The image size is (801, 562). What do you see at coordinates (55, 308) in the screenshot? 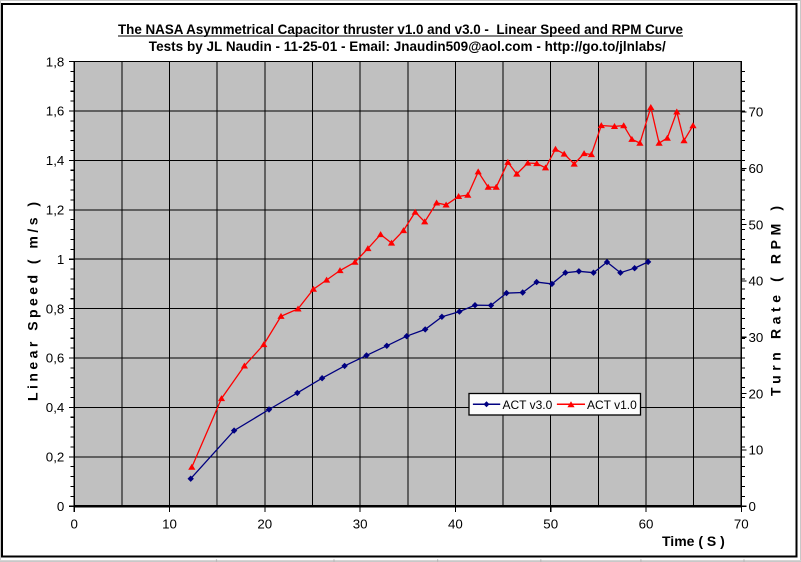
I see `svg-text: 0,8` at bounding box center [55, 308].